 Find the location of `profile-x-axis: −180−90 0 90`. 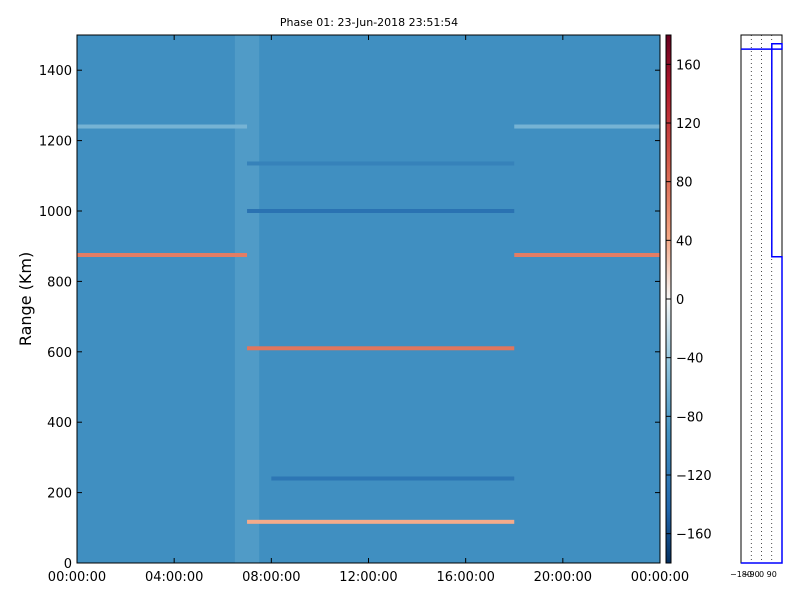

profile-x-axis: −180−90 0 90 is located at coordinates (753, 574).